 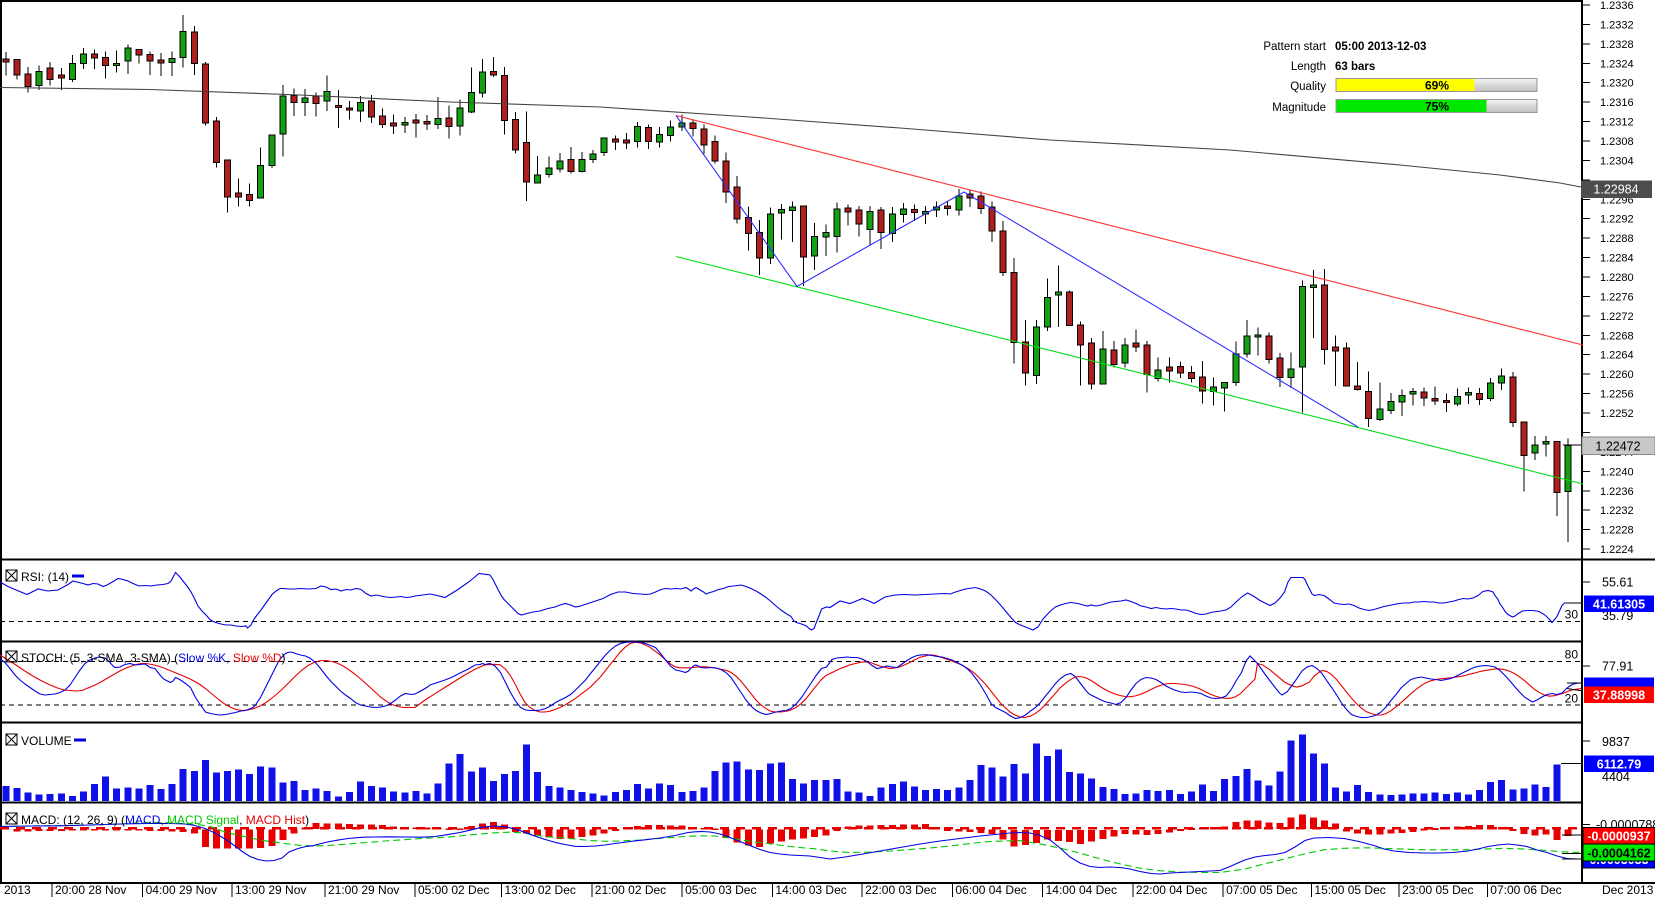 What do you see at coordinates (1616, 777) in the screenshot?
I see `svg-text: 4404` at bounding box center [1616, 777].